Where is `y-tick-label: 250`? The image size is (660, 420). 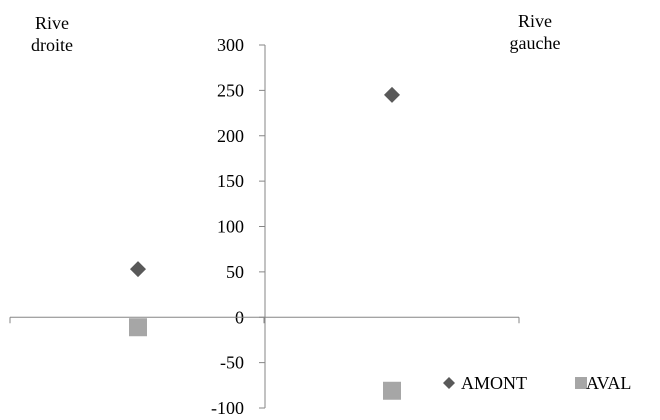
y-tick-label: 250 is located at coordinates (230, 90).